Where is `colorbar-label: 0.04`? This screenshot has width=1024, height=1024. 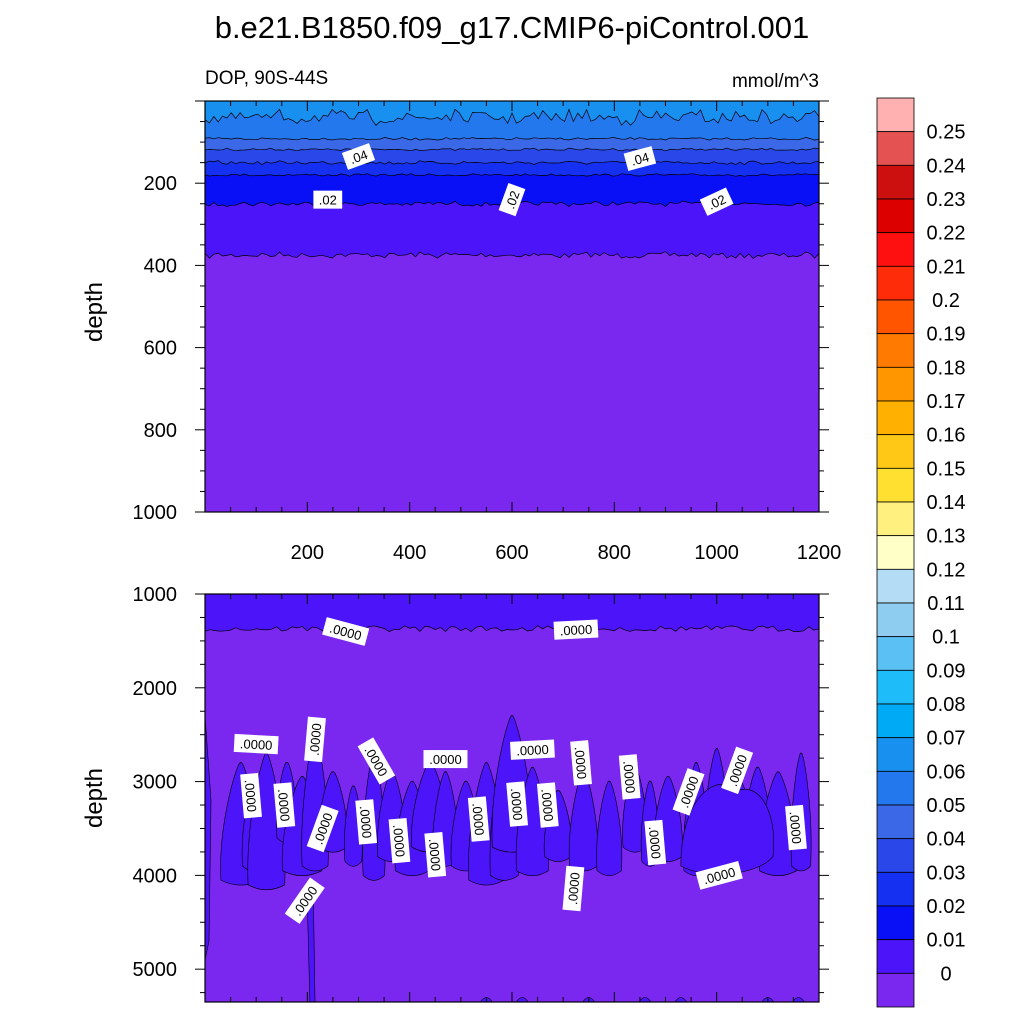 colorbar-label: 0.04 is located at coordinates (946, 840).